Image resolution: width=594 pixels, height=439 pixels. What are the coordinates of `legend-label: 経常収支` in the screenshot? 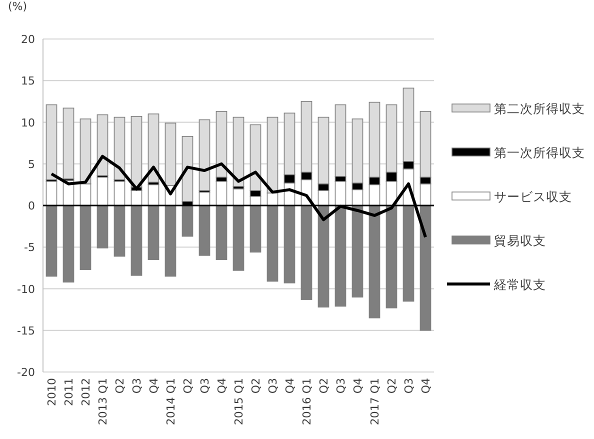 It's located at (519, 284).